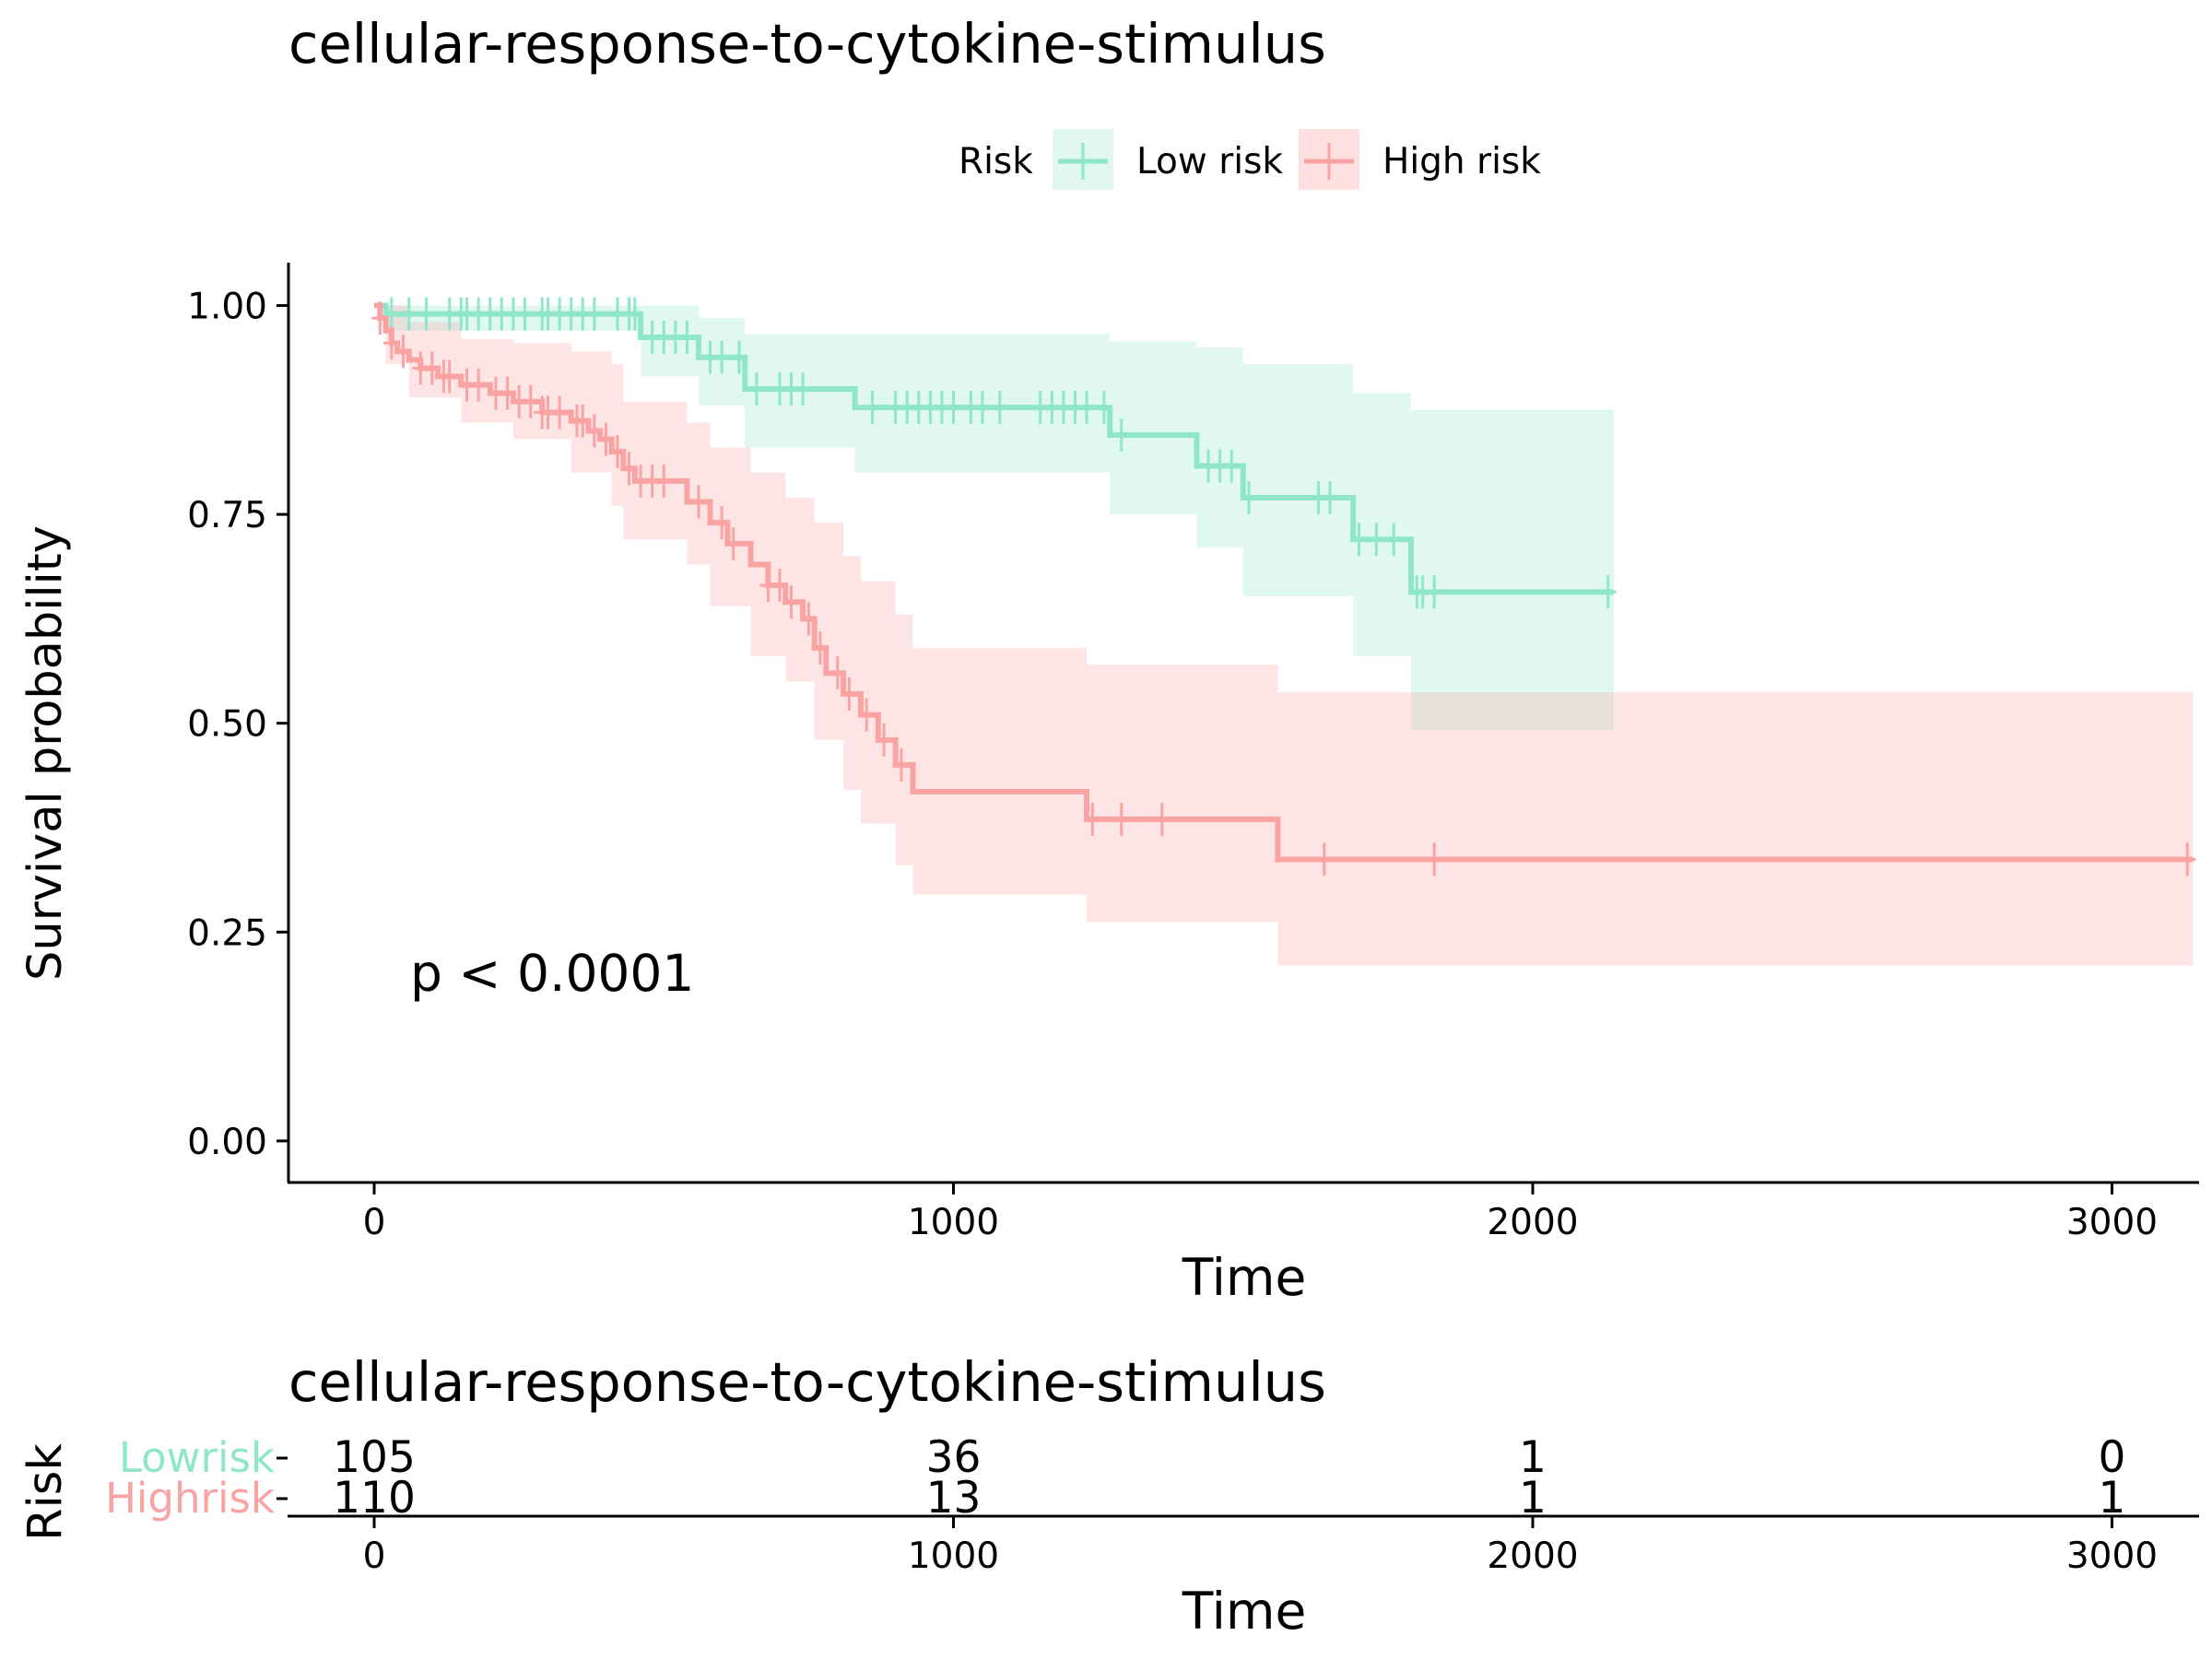 The width and height of the screenshot is (2212, 1659). I want to click on x-axis-label: Time, so click(1244, 1277).